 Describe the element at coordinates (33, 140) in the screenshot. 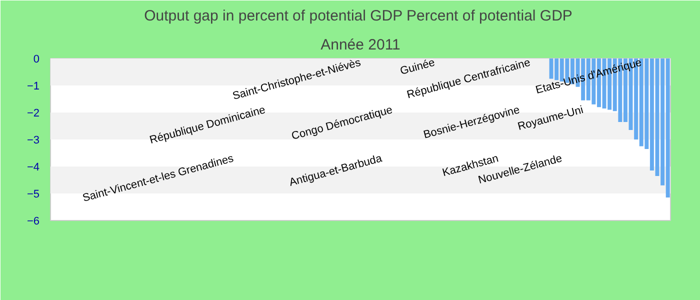

I see `y-tick-label: −3` at that location.